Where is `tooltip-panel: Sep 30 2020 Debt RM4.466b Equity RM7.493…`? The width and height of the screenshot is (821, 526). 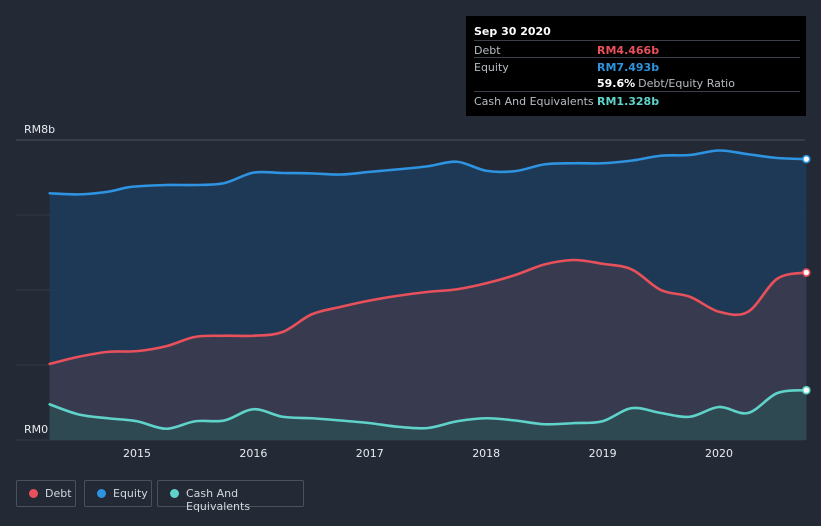
tooltip-panel: Sep 30 2020 Debt RM4.466b Equity RM7.493… is located at coordinates (636, 66).